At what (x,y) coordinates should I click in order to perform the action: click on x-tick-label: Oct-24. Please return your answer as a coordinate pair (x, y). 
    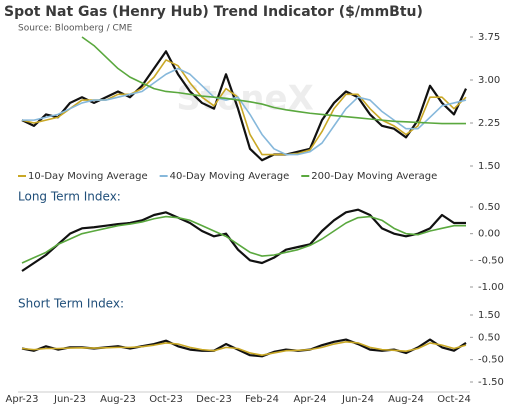
    Looking at the image, I should click on (454, 399).